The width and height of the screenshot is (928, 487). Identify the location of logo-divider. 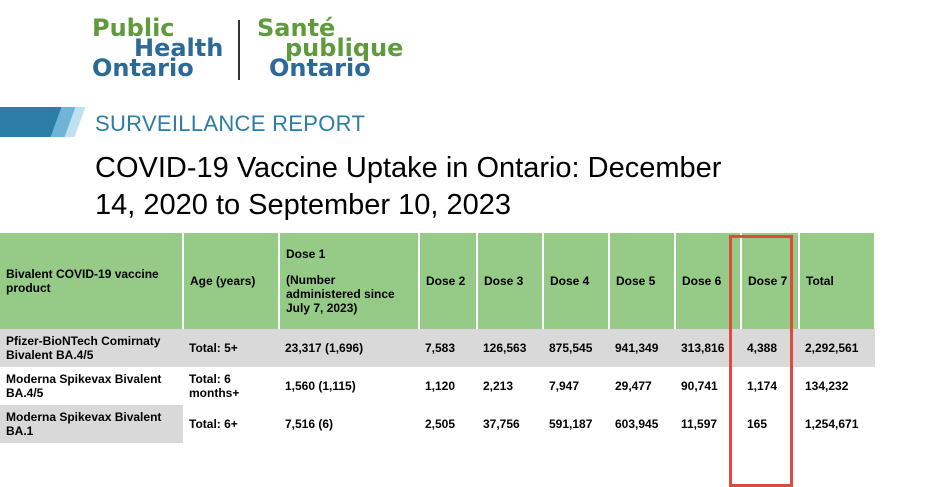
(239, 50).